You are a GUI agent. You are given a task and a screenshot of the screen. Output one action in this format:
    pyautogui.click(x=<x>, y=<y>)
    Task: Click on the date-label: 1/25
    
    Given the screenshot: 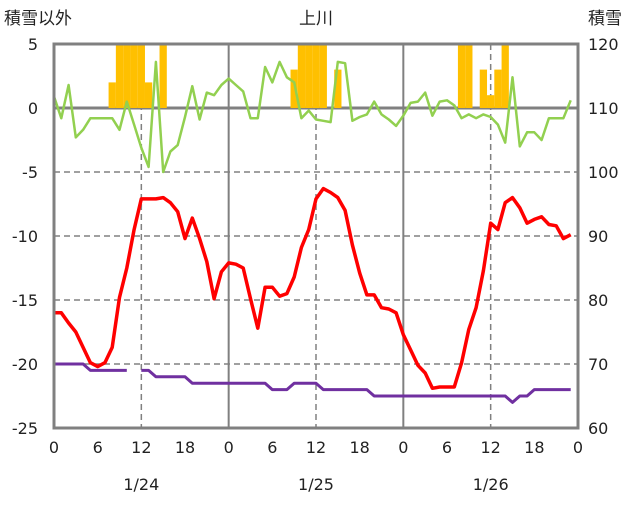 What is the action you would take?
    pyautogui.click(x=316, y=484)
    